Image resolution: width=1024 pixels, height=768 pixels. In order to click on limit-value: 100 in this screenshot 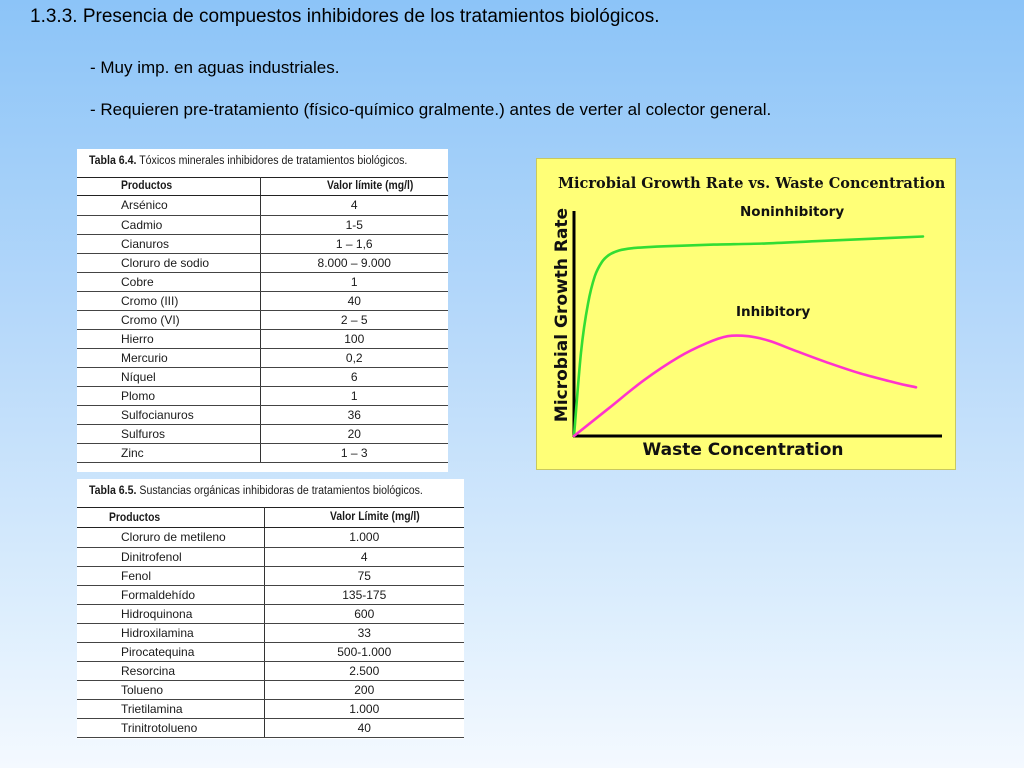, I will do `click(353, 339)`.